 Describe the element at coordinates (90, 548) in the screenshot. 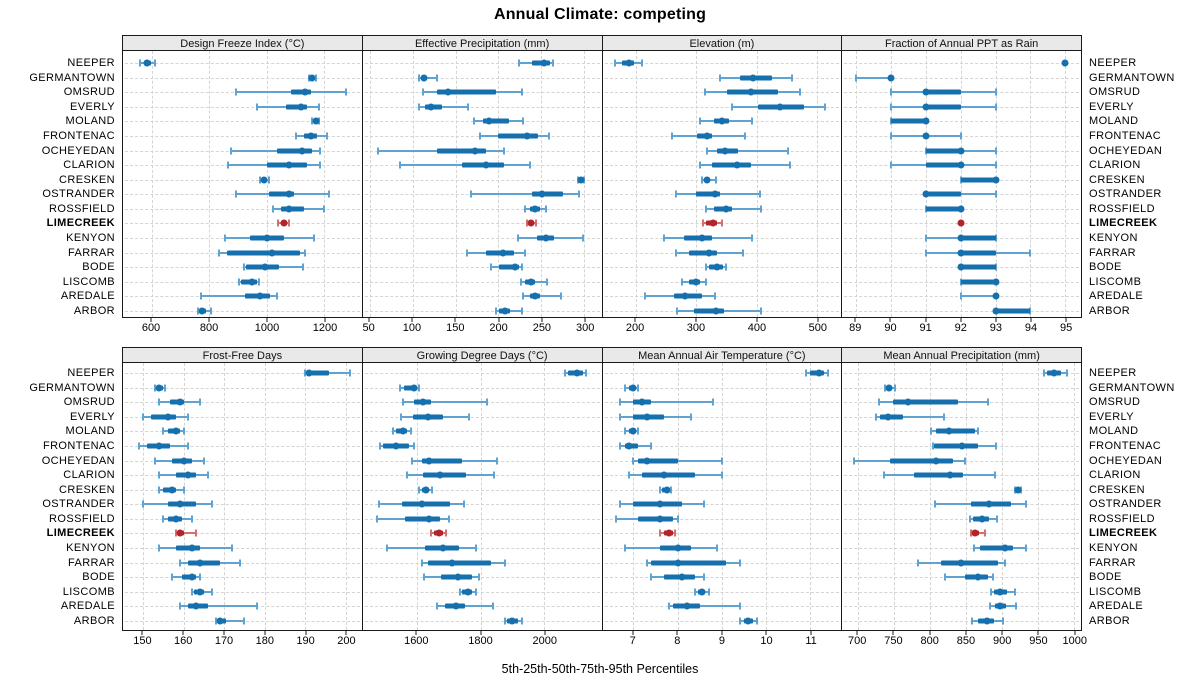

I see `row-label-kenyon: KENYON` at that location.